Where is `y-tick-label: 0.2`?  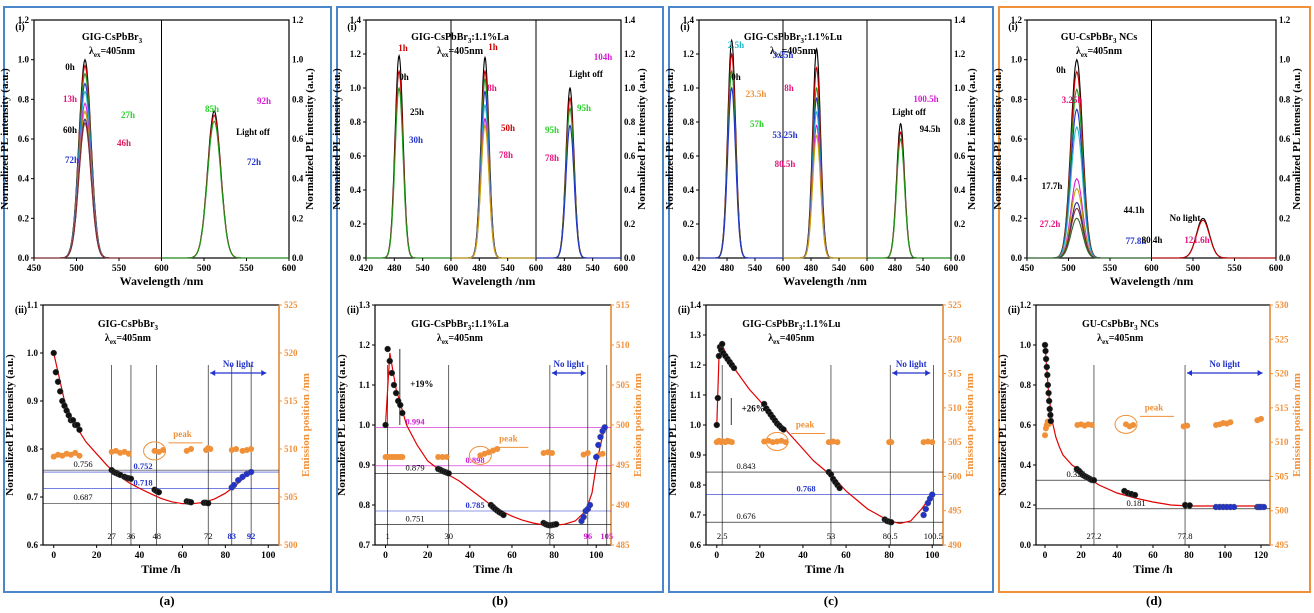 y-tick-label: 0.2 is located at coordinates (356, 224).